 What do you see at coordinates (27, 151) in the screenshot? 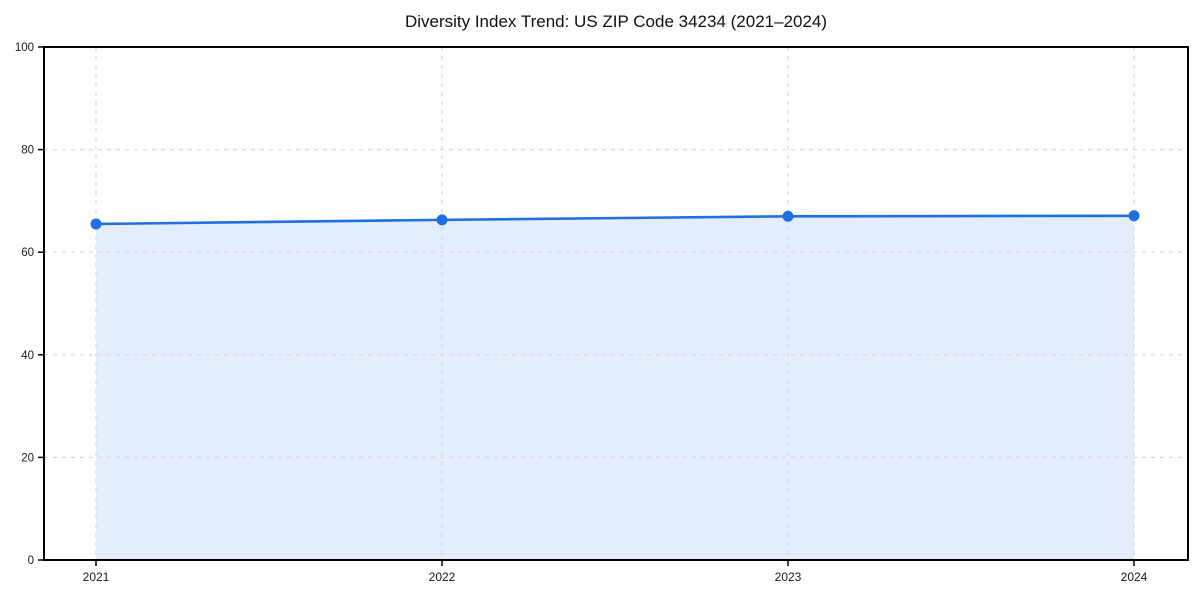
I see `y-tick-label: 80` at bounding box center [27, 151].